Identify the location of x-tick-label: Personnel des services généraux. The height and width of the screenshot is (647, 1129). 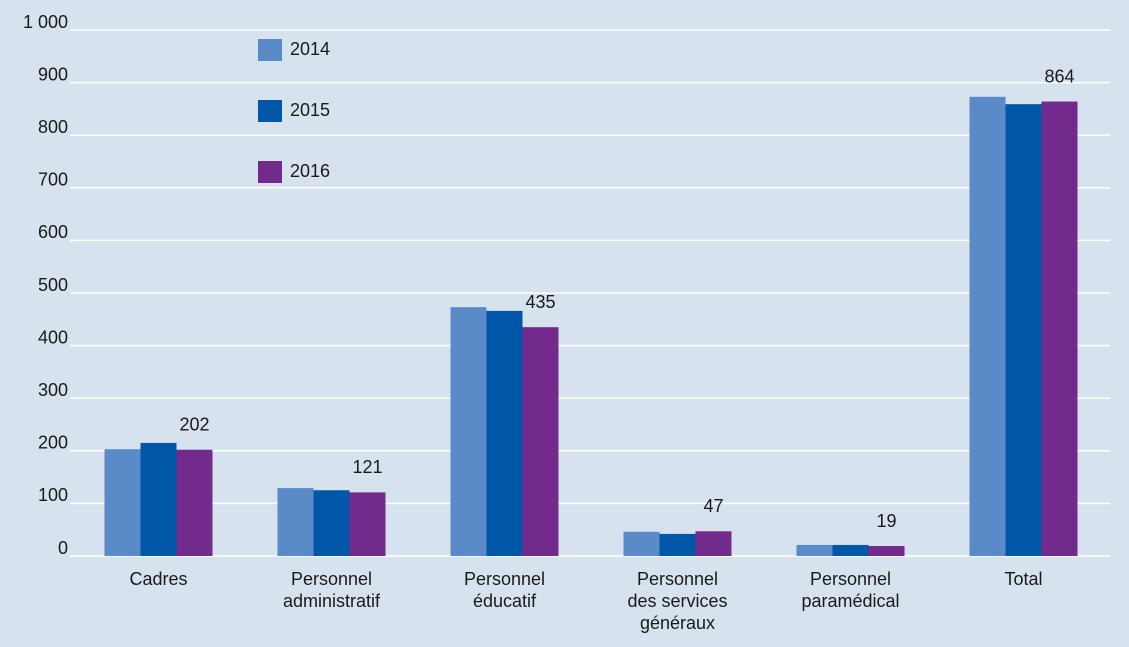
(677, 601).